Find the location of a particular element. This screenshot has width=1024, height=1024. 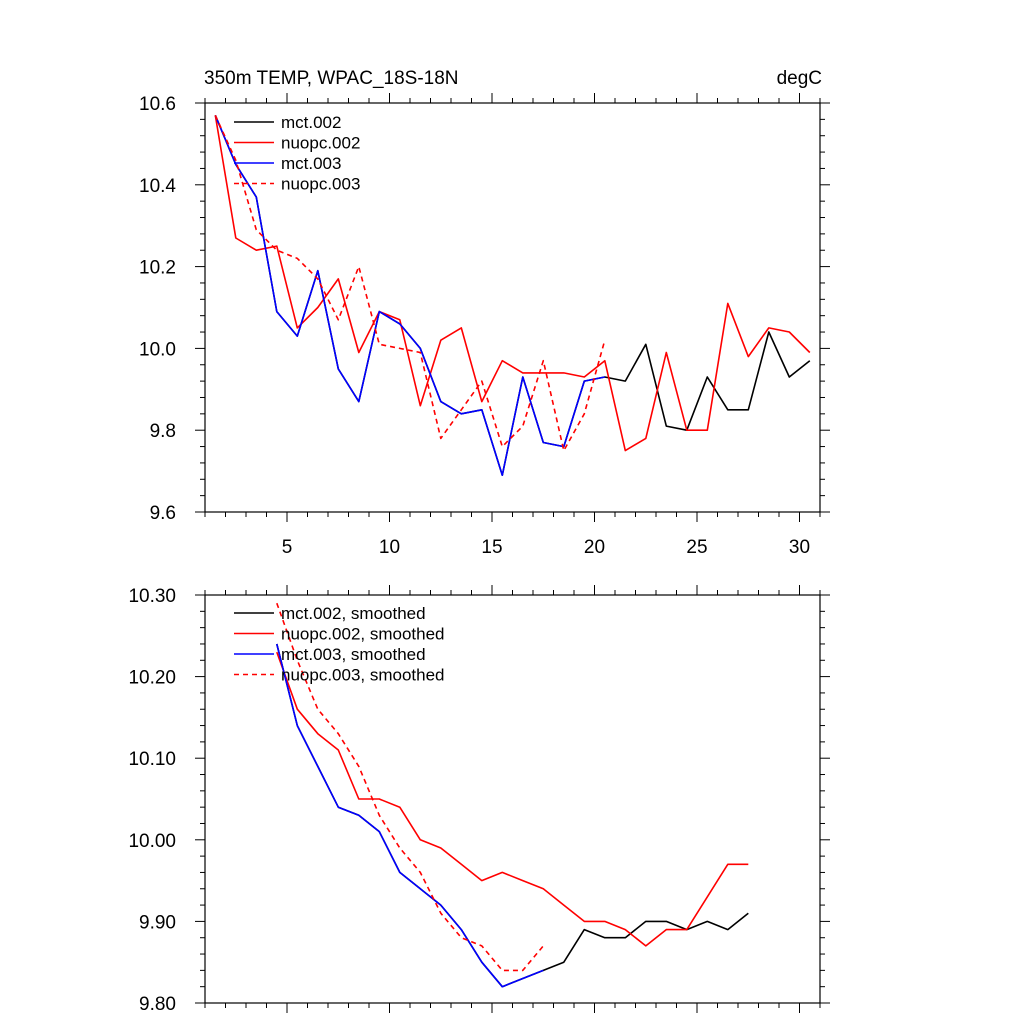

legend-label: mct.002, smoothed is located at coordinates (353, 613).